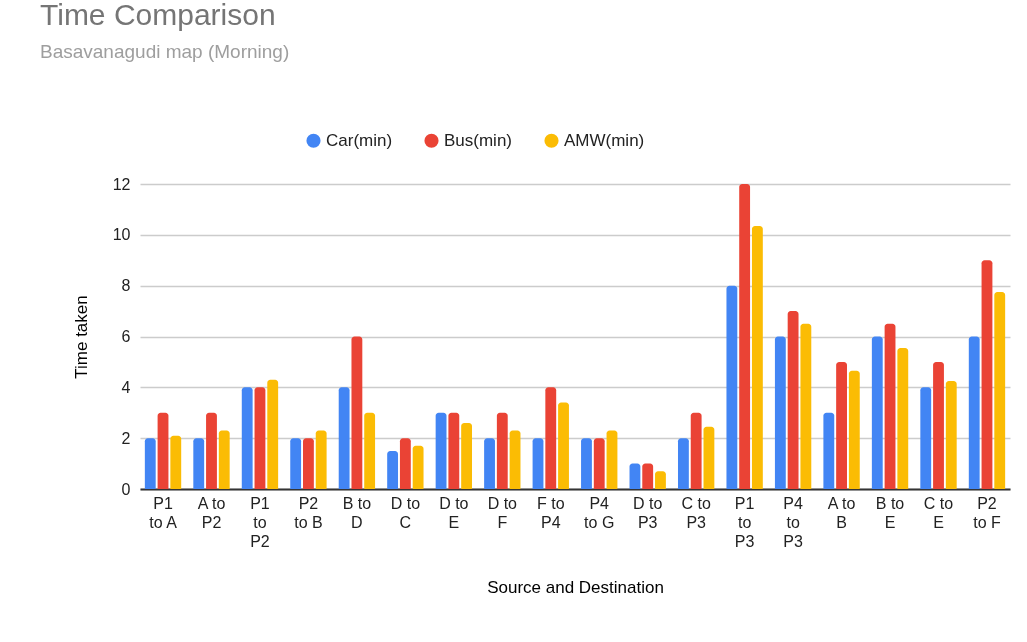 Image resolution: width=1027 pixels, height=642 pixels. What do you see at coordinates (359, 140) in the screenshot?
I see `legend-label: Car(min)` at bounding box center [359, 140].